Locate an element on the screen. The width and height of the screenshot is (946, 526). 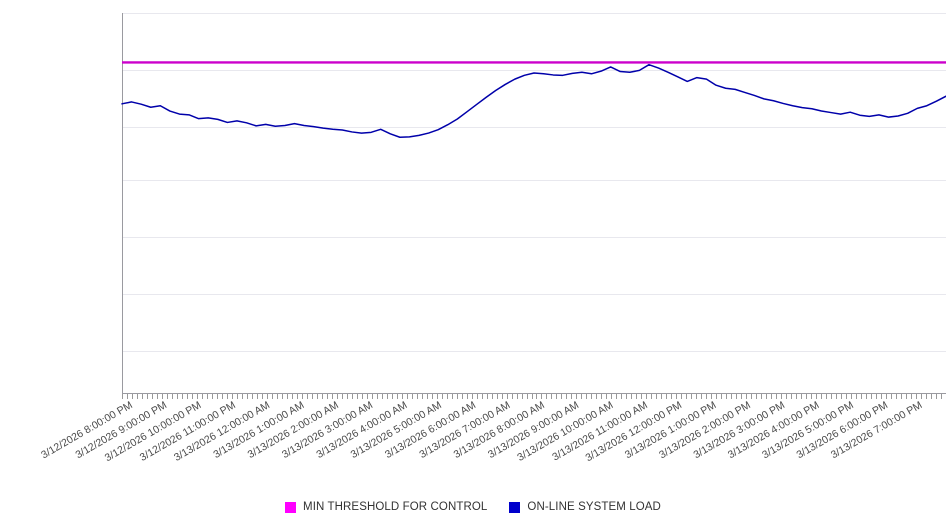
x-axis-ticks is located at coordinates (532, 396).